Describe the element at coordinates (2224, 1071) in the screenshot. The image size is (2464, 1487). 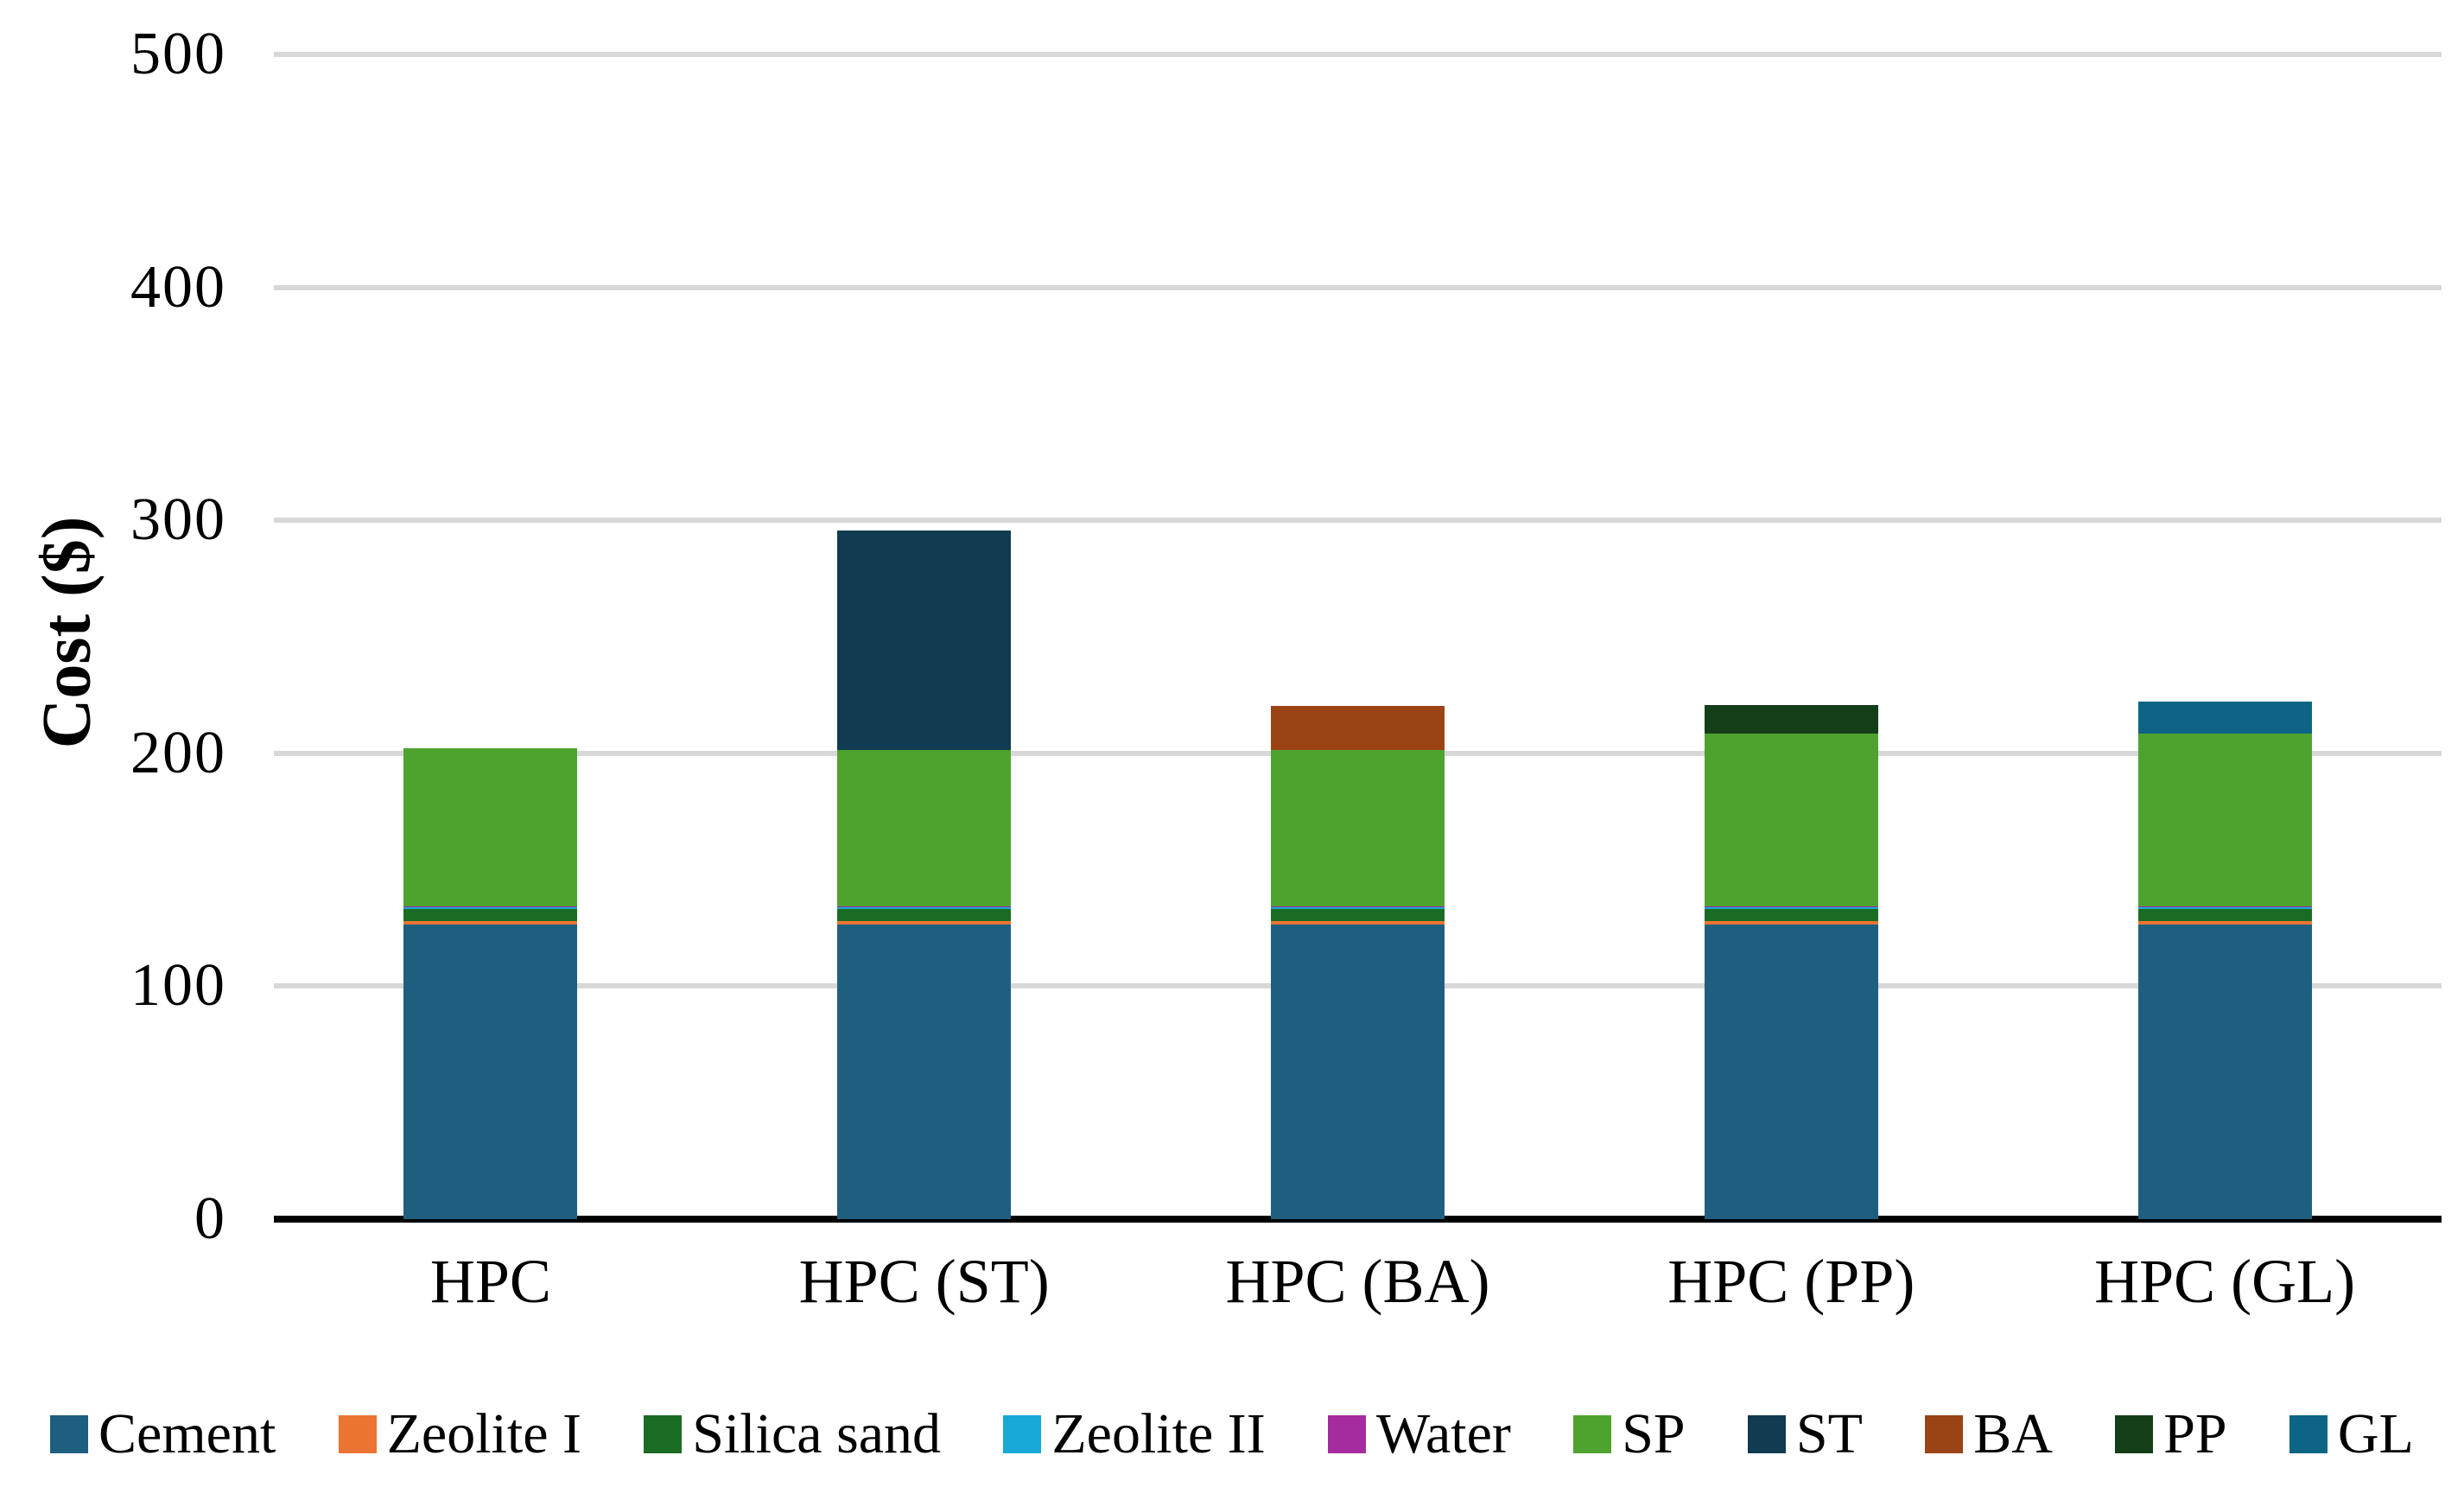
I see `bar-segment-cement-hpc-gl-` at that location.